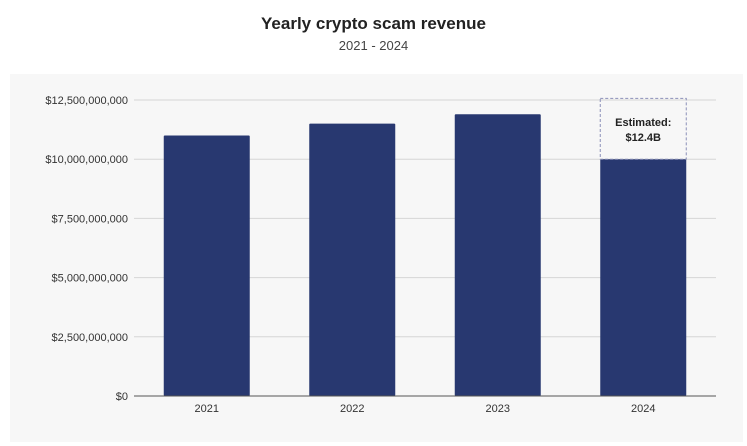 The height and width of the screenshot is (446, 747). I want to click on chart-subtitle: 2021 - 2024, so click(373, 45).